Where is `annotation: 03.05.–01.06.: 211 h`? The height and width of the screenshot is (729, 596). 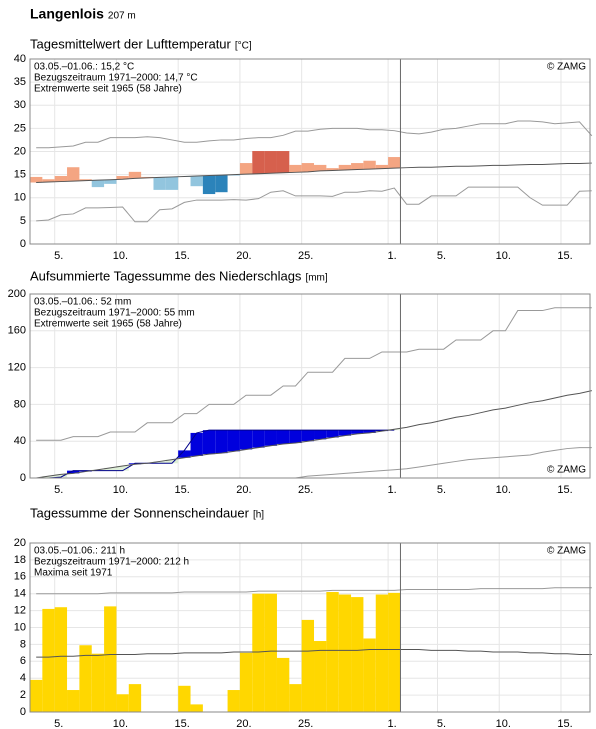 annotation: 03.05.–01.06.: 211 h is located at coordinates (79, 551).